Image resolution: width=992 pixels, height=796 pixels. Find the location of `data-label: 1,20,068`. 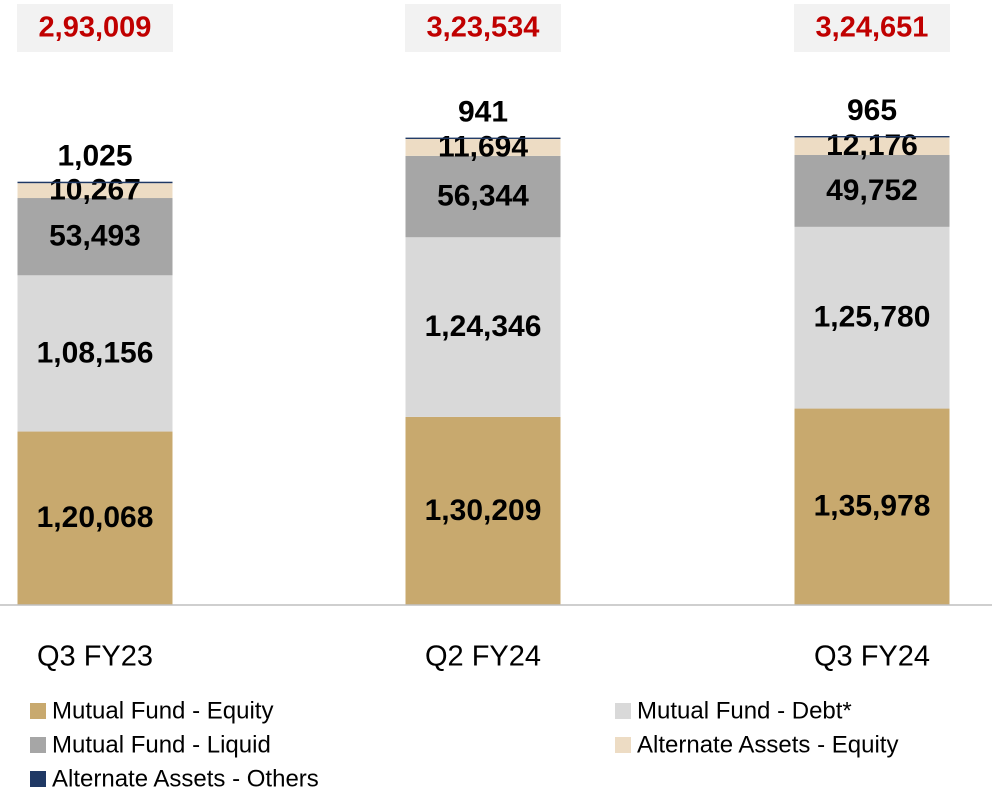

data-label: 1,20,068 is located at coordinates (95, 517).